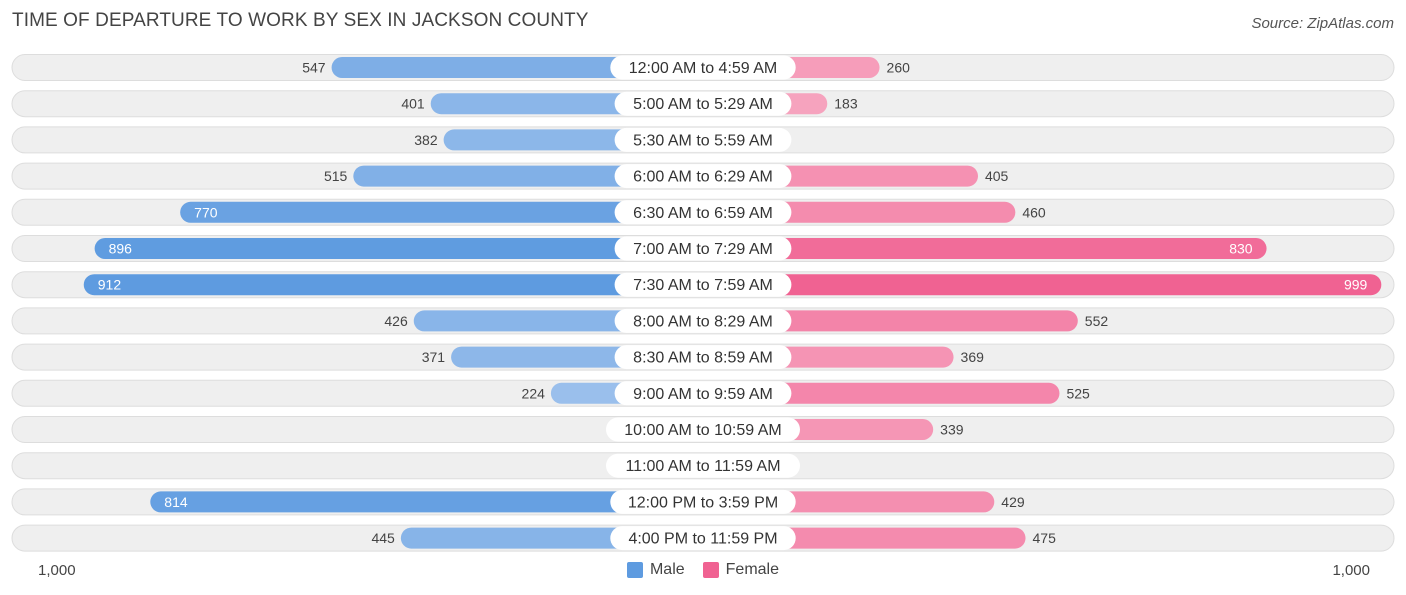  What do you see at coordinates (1013, 502) in the screenshot?
I see `female-value-label: 429` at bounding box center [1013, 502].